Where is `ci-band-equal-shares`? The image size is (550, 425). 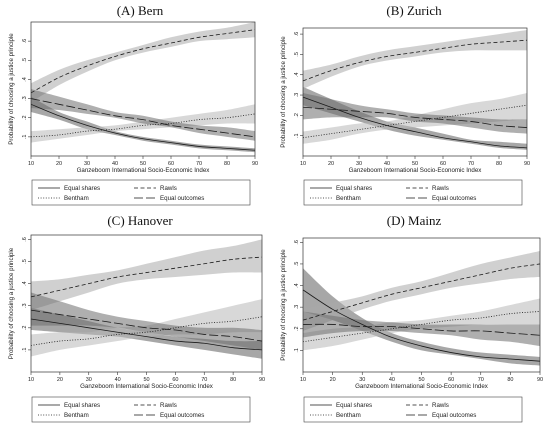
ci-band-equal-shares is located at coordinates (415, 118).